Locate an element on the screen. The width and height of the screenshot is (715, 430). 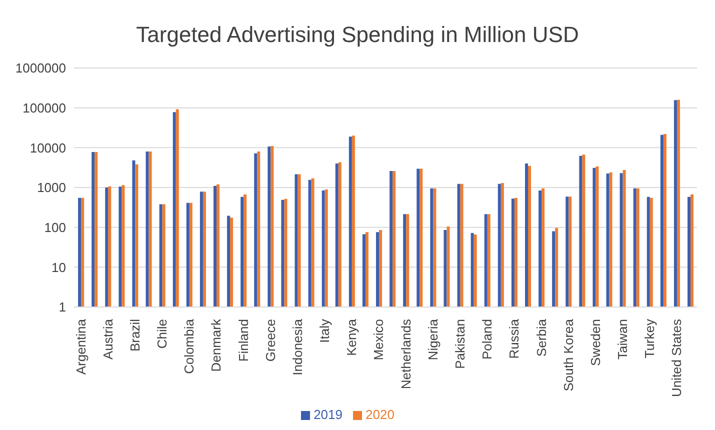
x-tick-label: Kenya is located at coordinates (352, 337).